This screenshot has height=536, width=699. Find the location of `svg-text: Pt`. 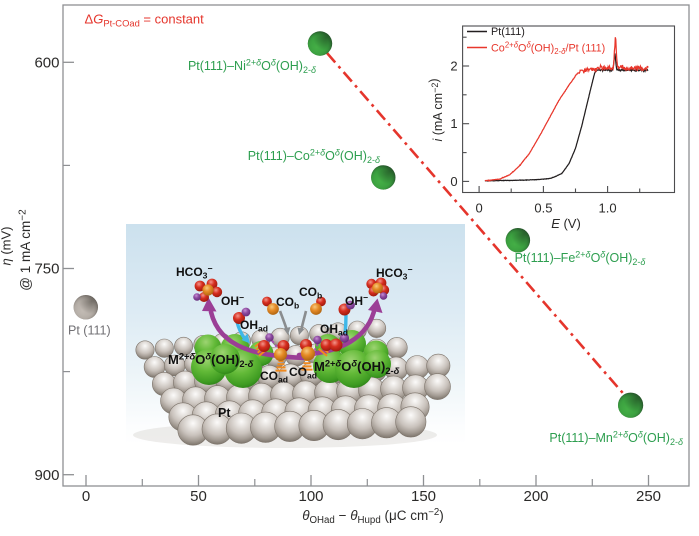

svg-text: Pt is located at coordinates (224, 413).